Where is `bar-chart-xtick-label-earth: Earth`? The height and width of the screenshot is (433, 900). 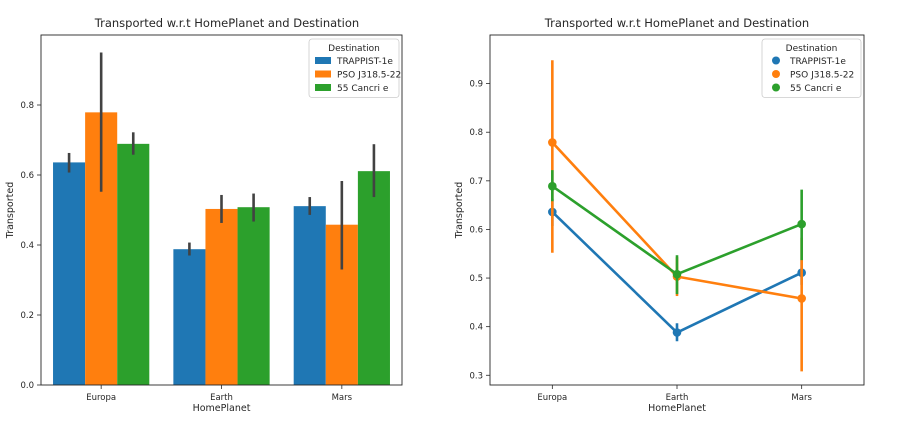
bar-chart-xtick-label-earth: Earth is located at coordinates (221, 398).